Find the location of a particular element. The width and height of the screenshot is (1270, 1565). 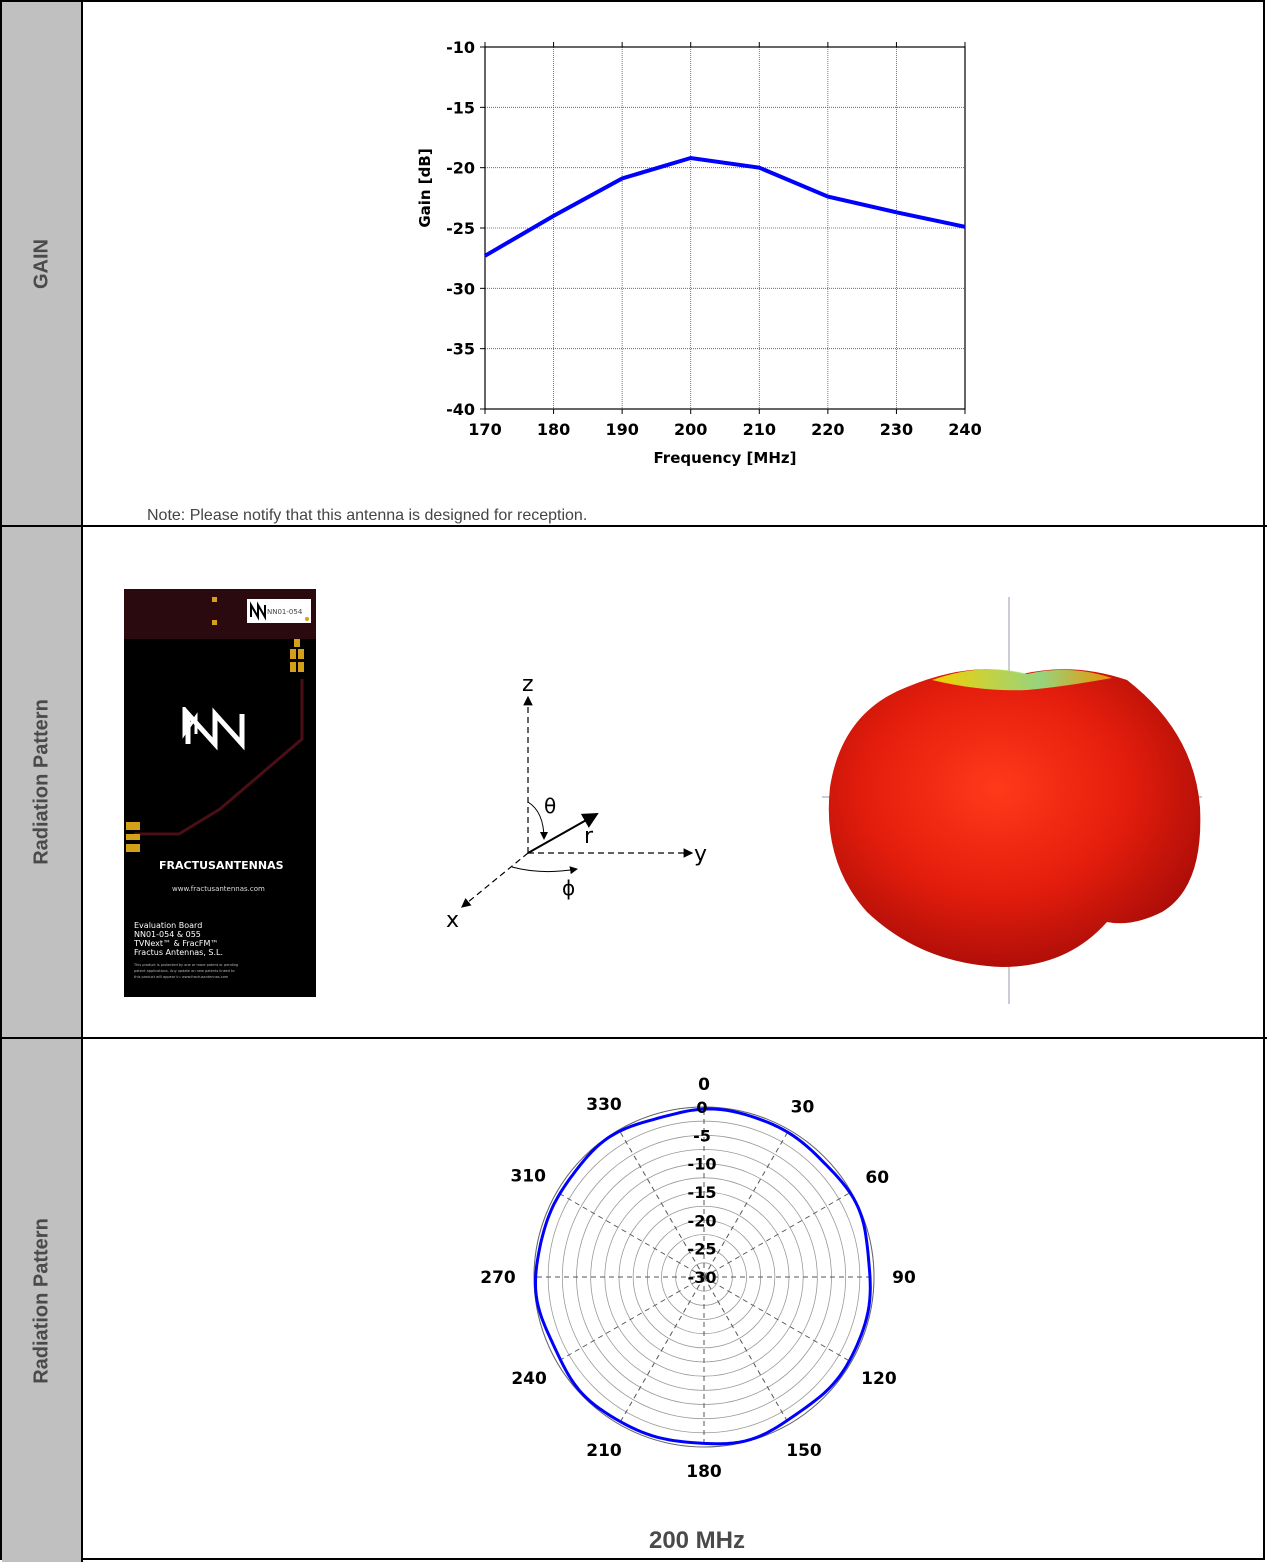

x-tick-label: 180 is located at coordinates (553, 429).